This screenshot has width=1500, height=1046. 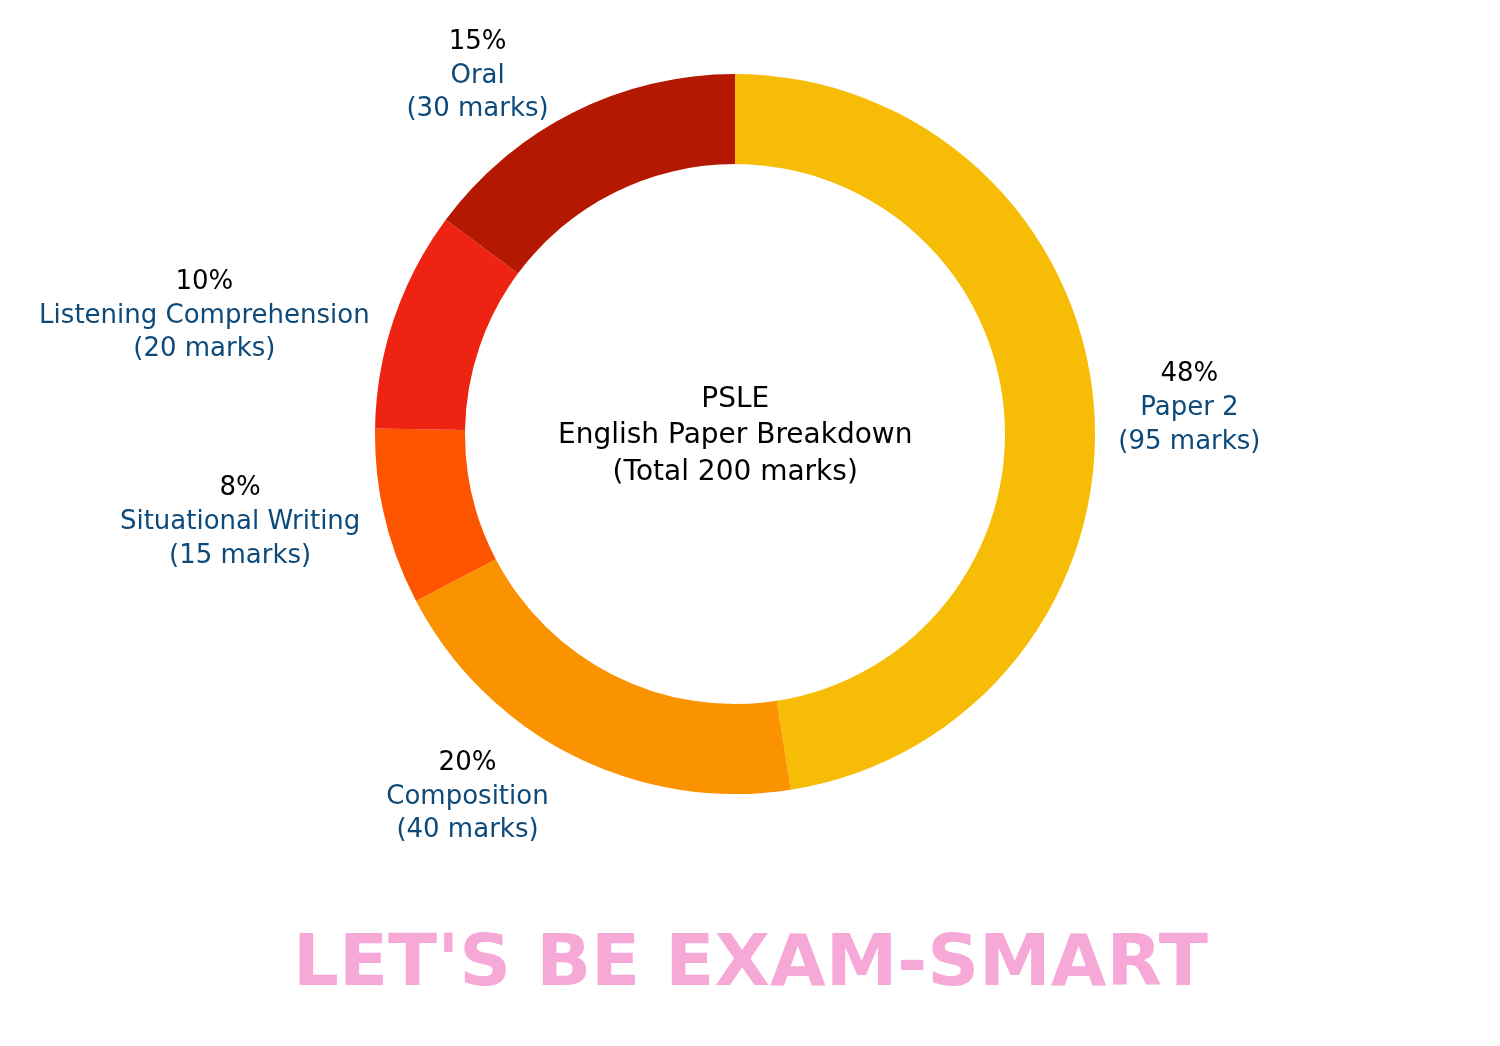 What do you see at coordinates (240, 486) in the screenshot?
I see `data-label: 8%` at bounding box center [240, 486].